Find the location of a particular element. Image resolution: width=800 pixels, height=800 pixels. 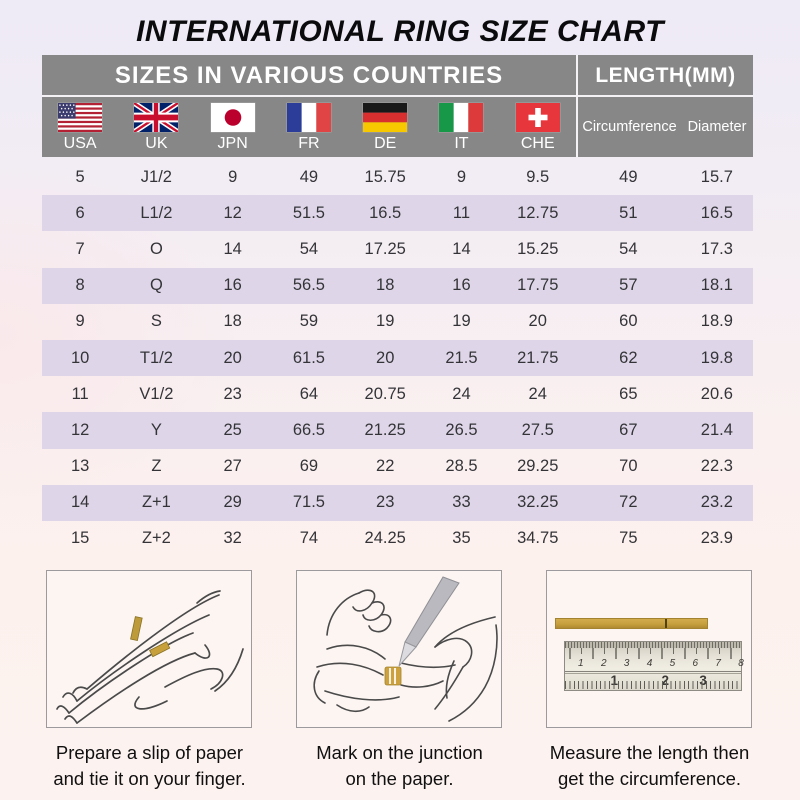

table-cell: 21.25 is located at coordinates (385, 429).